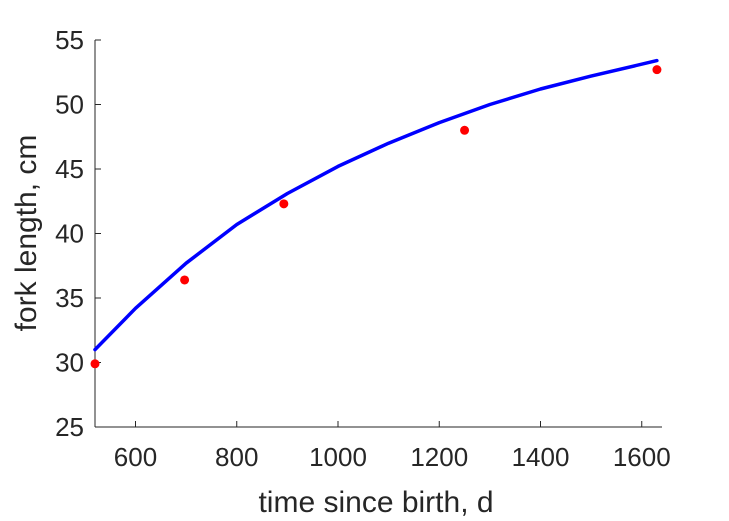 The height and width of the screenshot is (521, 729). What do you see at coordinates (69, 40) in the screenshot?
I see `y-tick-label: 55` at bounding box center [69, 40].